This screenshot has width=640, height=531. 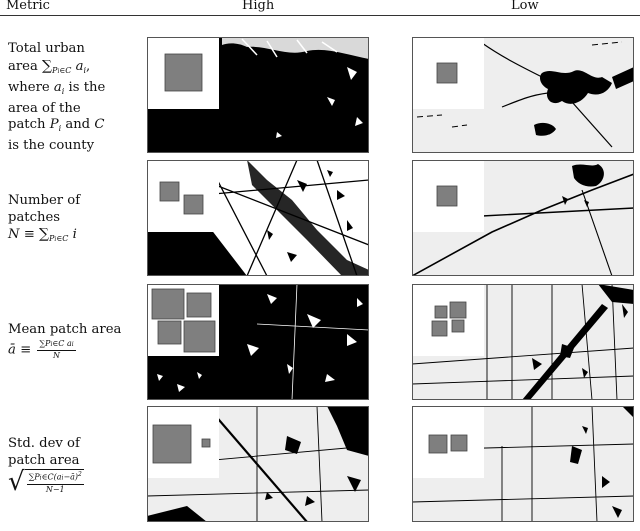 I want to click on row-3-equiv: ≡, so click(x=26, y=350).